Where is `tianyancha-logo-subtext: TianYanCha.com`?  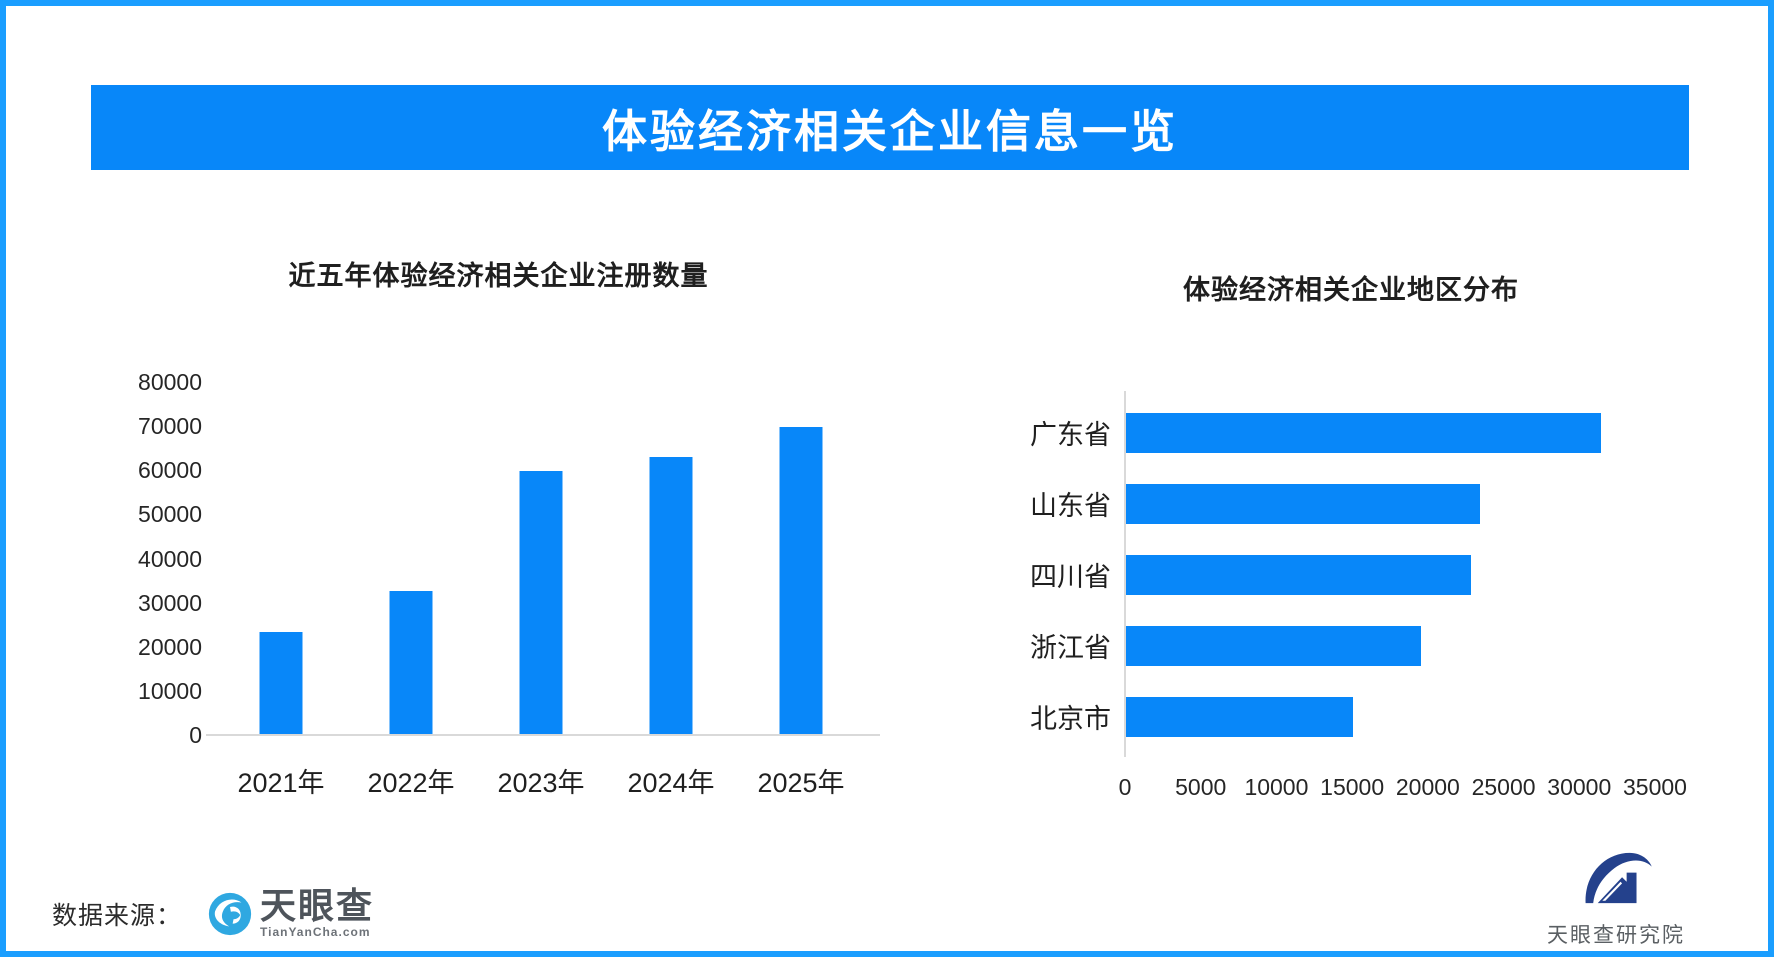 tianyancha-logo-subtext: TianYanCha.com is located at coordinates (315, 932).